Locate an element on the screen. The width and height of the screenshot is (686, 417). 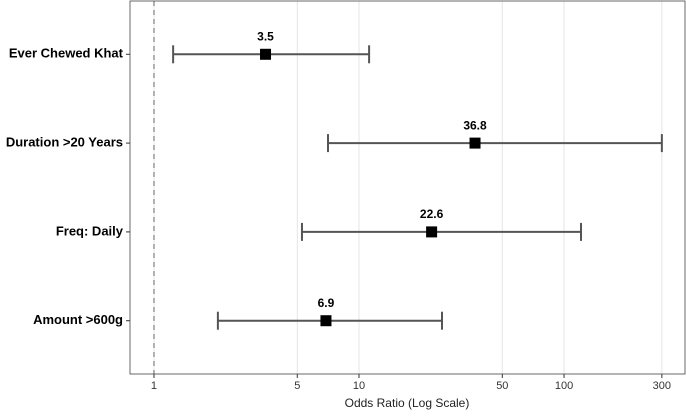
data-label: 3.5 is located at coordinates (265, 36).